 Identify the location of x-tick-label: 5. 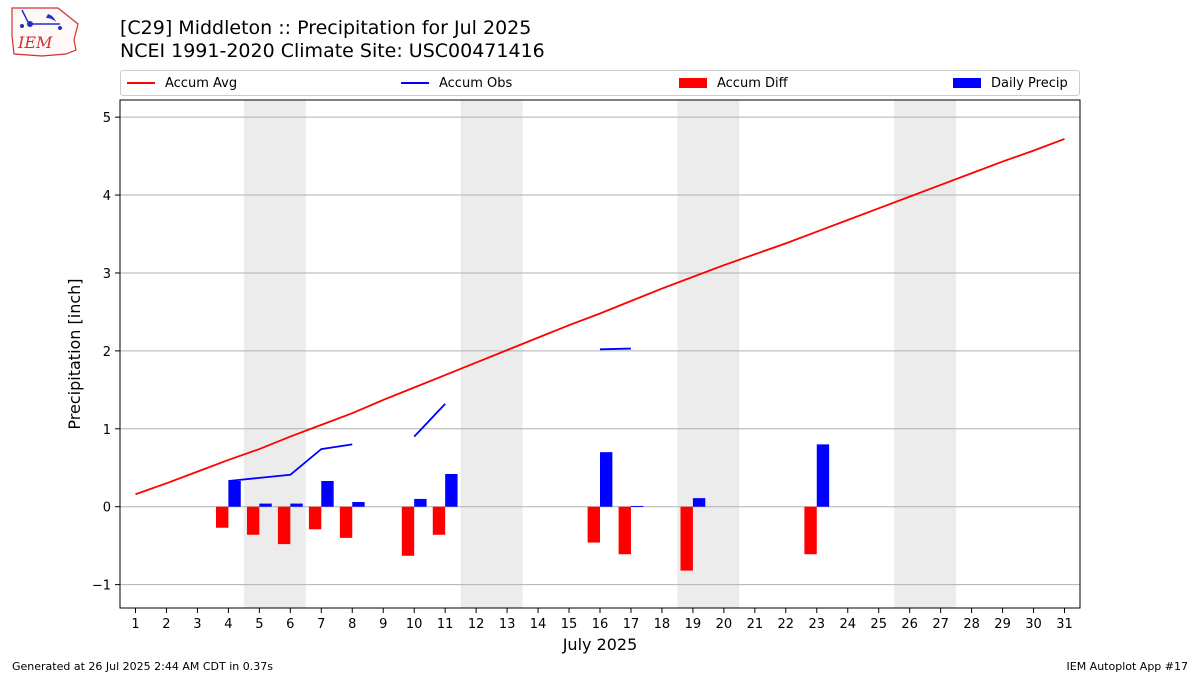
(259, 624).